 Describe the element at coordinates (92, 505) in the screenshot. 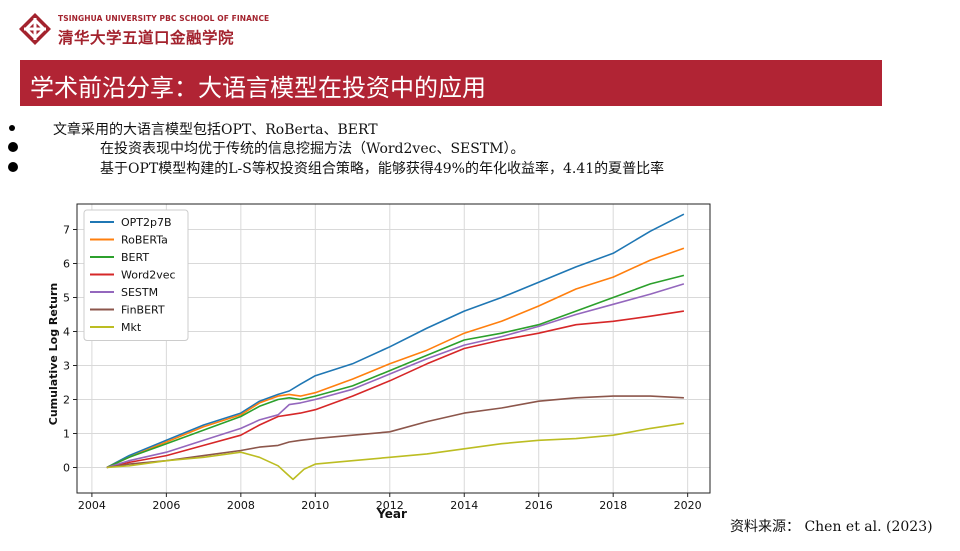

I see `x-tick-label: 2004` at that location.